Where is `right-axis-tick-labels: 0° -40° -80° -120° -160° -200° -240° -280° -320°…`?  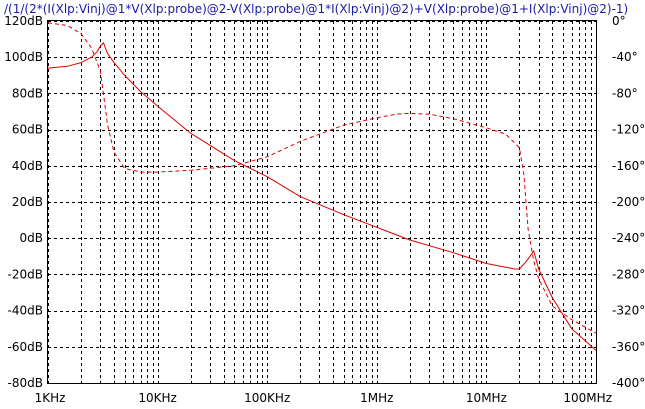
right-axis-tick-labels: 0° -40° -80° -120° -160° -200° -240° -280° -320°… is located at coordinates (628, 202).